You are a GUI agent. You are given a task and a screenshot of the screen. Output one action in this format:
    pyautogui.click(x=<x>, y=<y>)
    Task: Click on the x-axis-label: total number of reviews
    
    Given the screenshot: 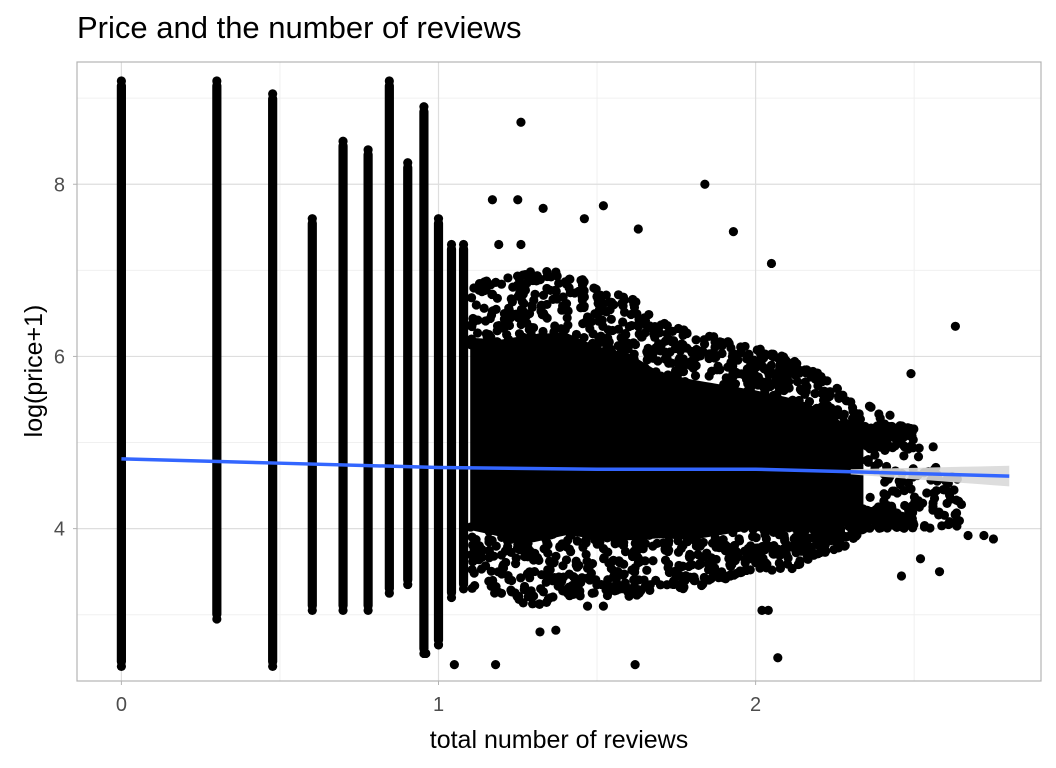 What is the action you would take?
    pyautogui.click(x=559, y=740)
    